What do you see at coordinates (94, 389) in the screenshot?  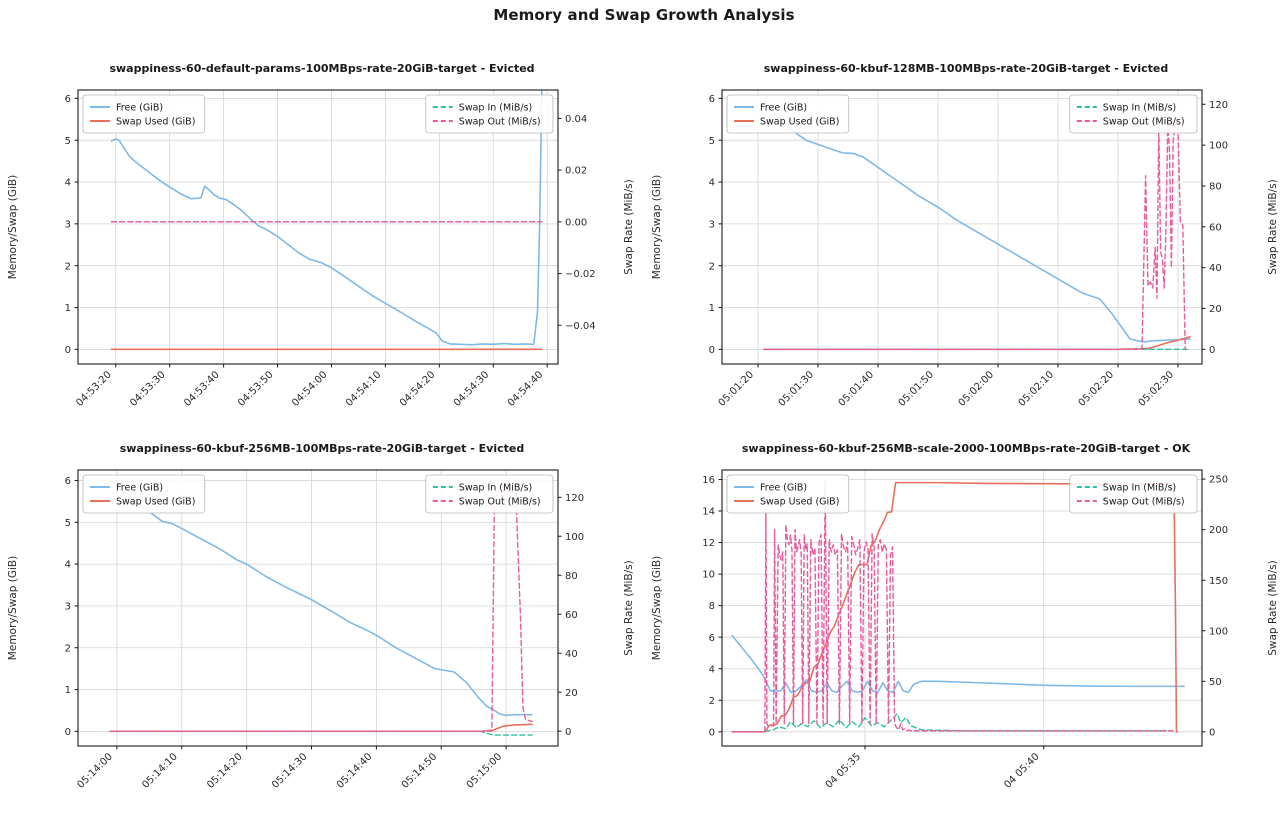 I see `x-tick-label: 04:53:20` at bounding box center [94, 389].